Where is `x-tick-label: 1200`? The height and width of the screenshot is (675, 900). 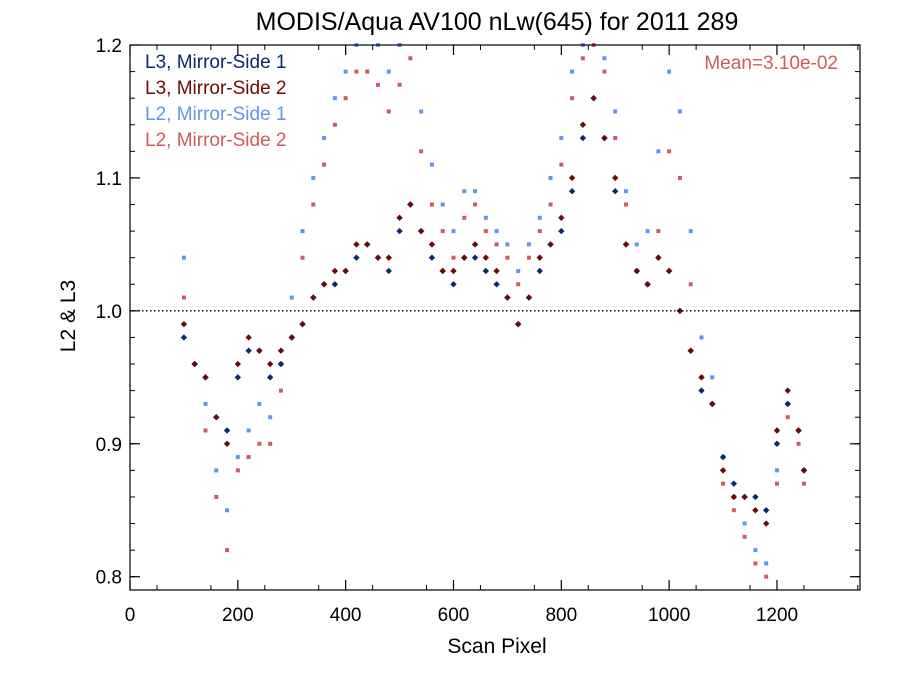 x-tick-label: 1200 is located at coordinates (777, 615).